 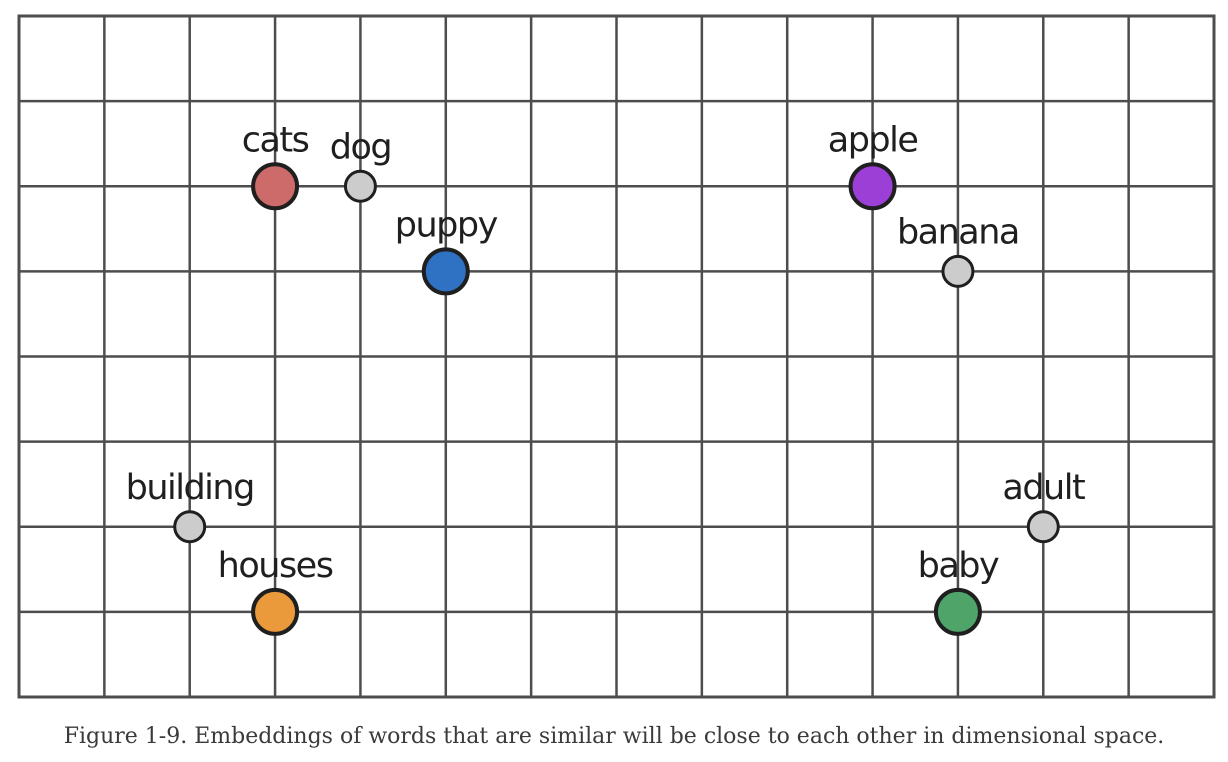 I want to click on word-point-cats: cats, so click(x=276, y=165).